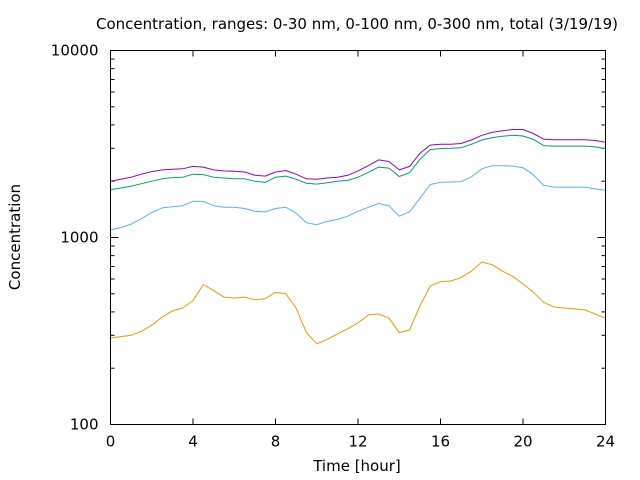 The width and height of the screenshot is (640, 480). Describe the element at coordinates (84, 425) in the screenshot. I see `y-tick-label: 100` at that location.